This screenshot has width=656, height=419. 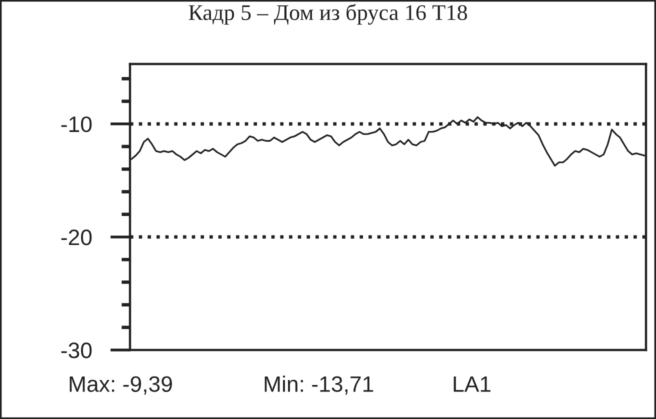 I want to click on text: LA1, so click(x=472, y=384).